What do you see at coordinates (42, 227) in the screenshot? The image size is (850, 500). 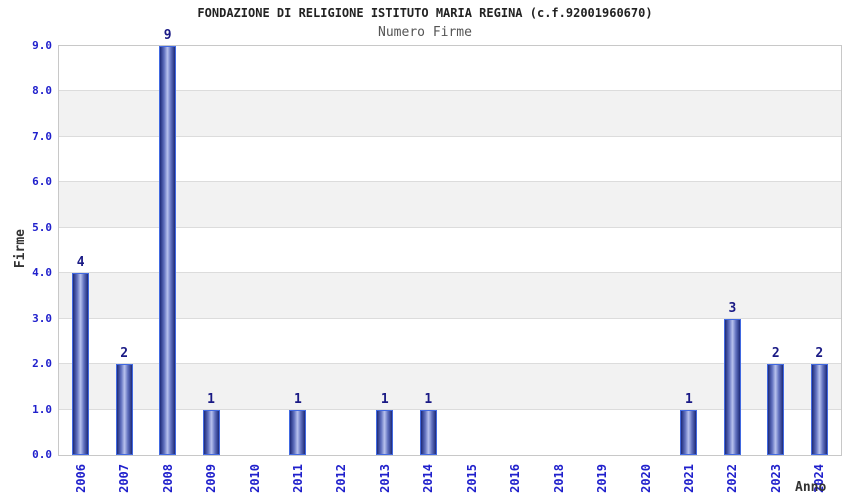 I see `y-tick-label: 5.0` at bounding box center [42, 227].